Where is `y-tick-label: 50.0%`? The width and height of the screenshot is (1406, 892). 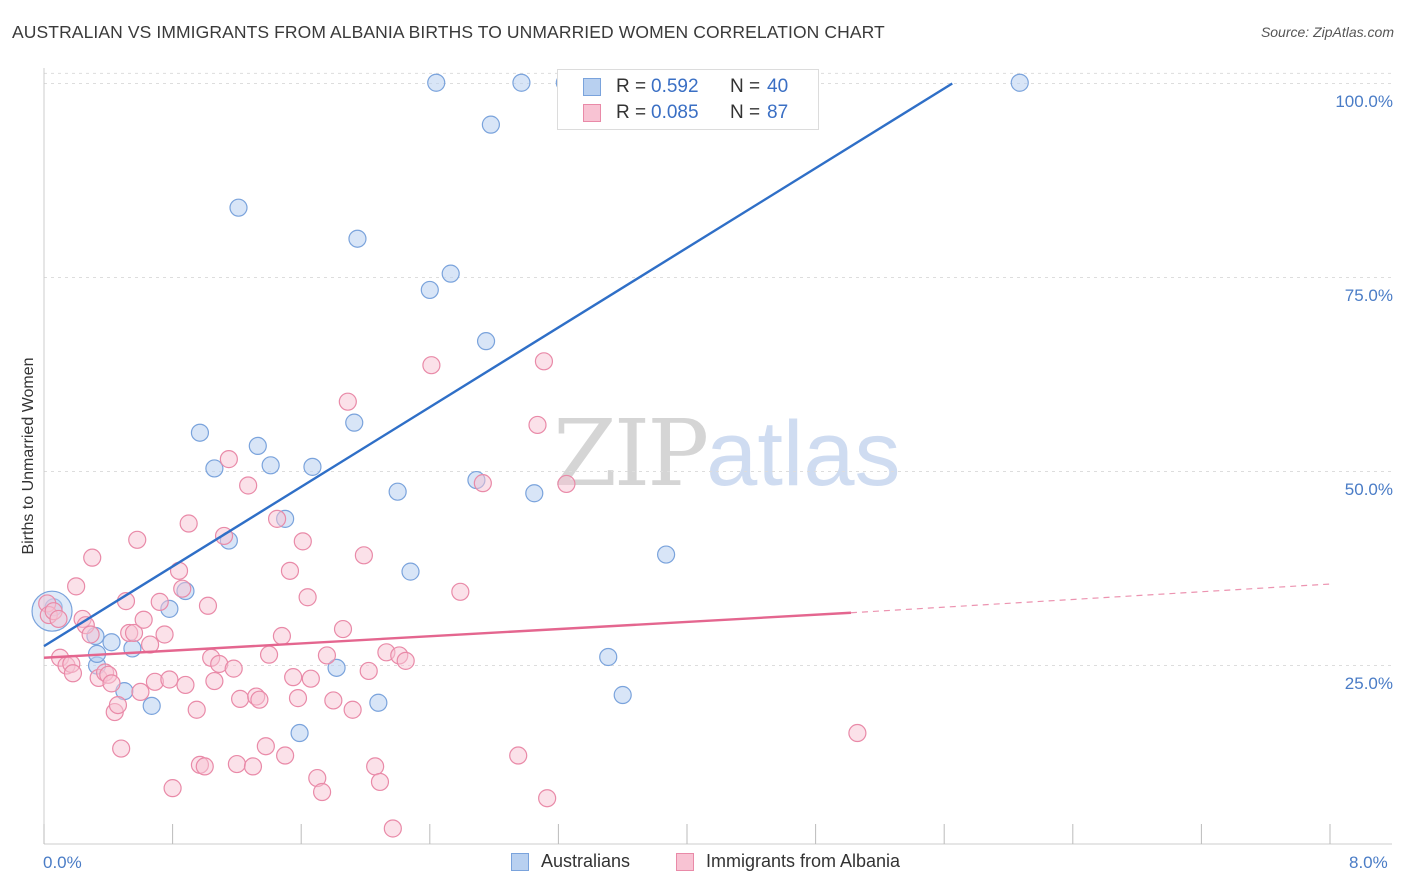 y-tick-label: 50.0% is located at coordinates (1368, 489).